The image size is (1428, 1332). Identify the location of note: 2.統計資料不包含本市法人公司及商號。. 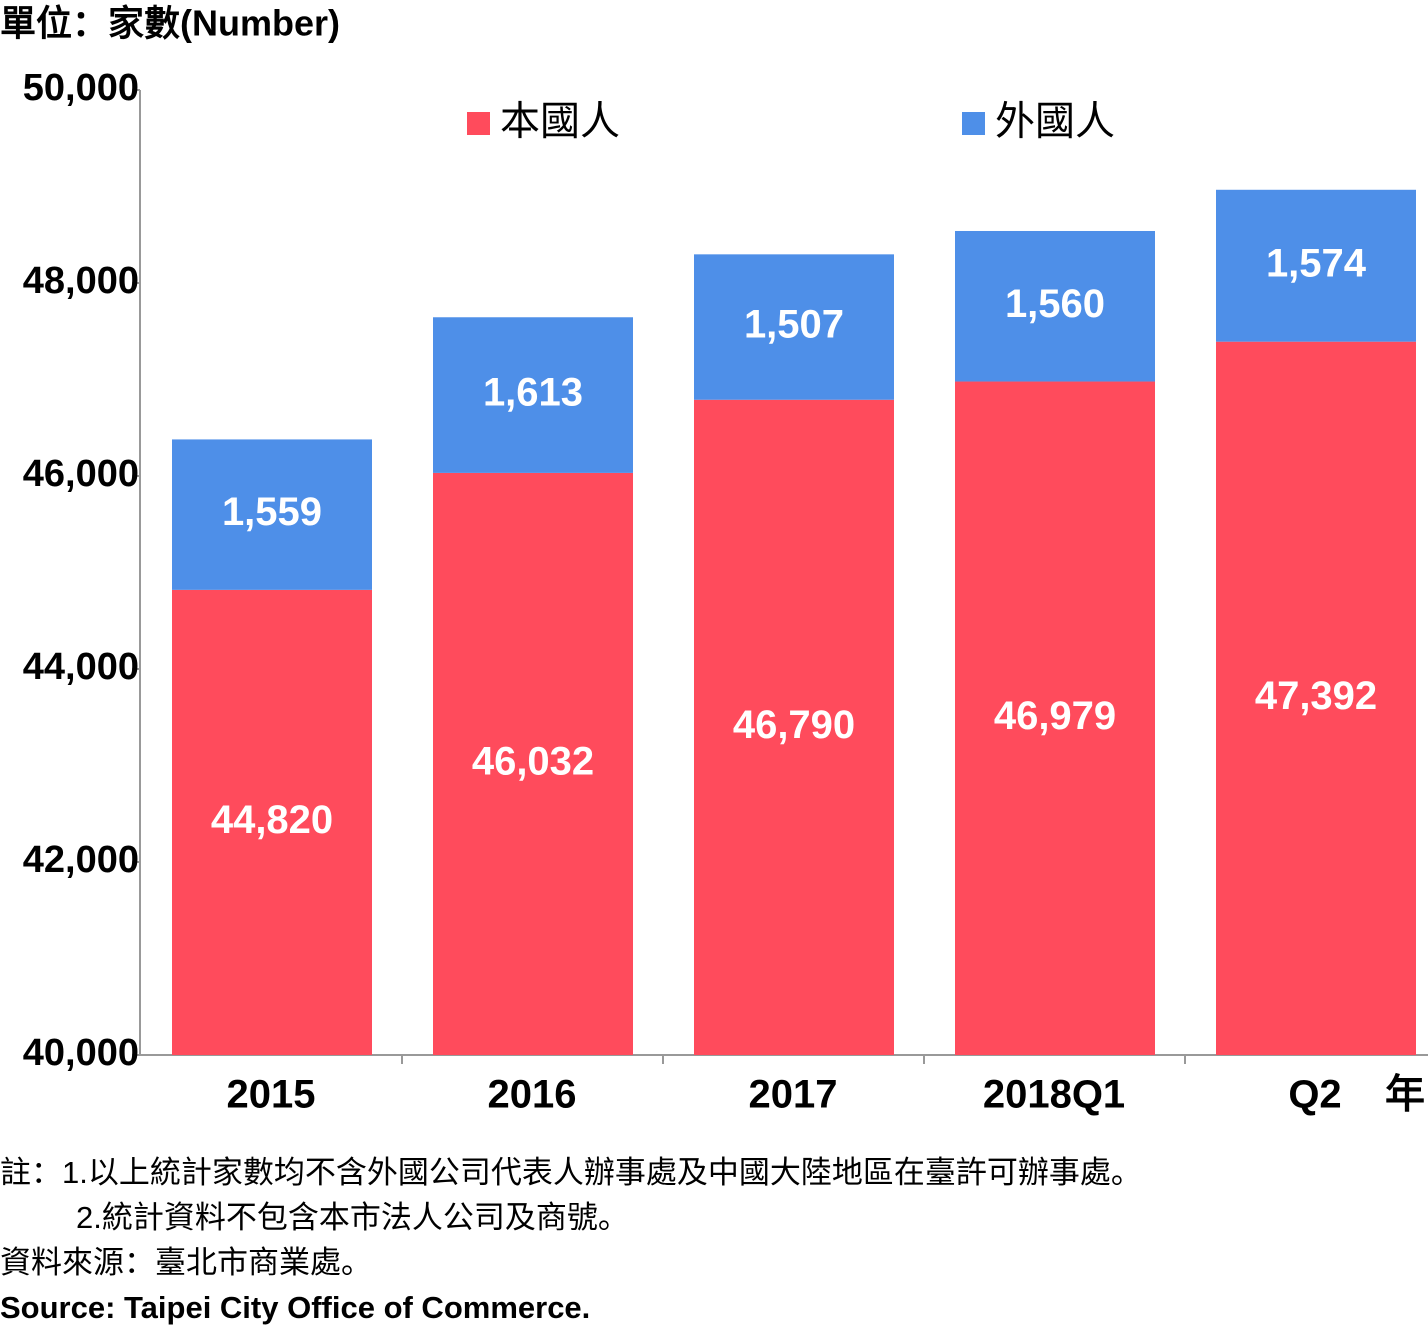
(352, 1217).